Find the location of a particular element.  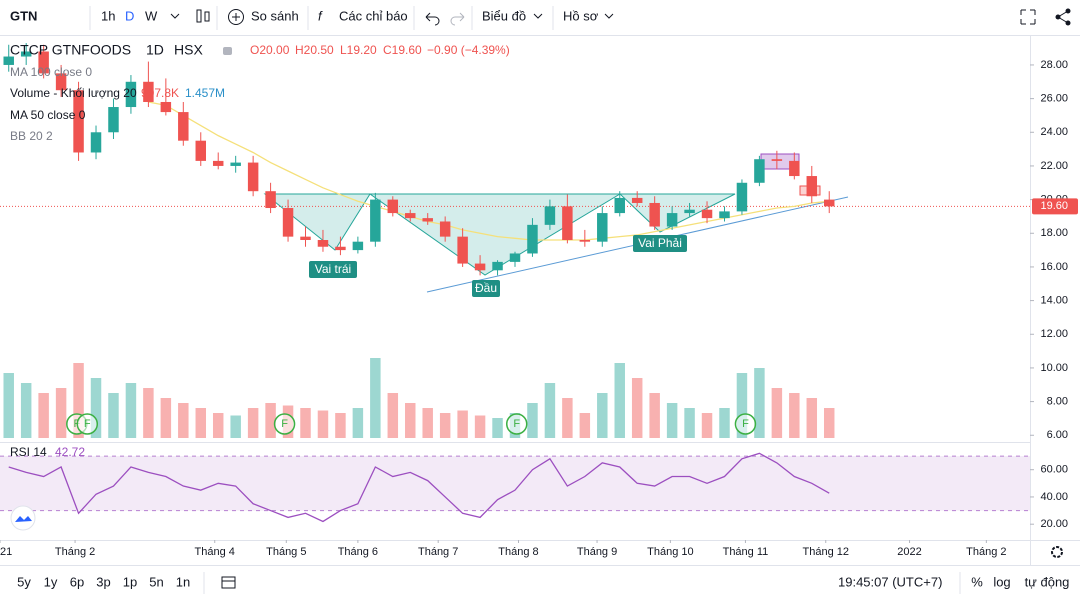

plus-icon is located at coordinates (236, 17).